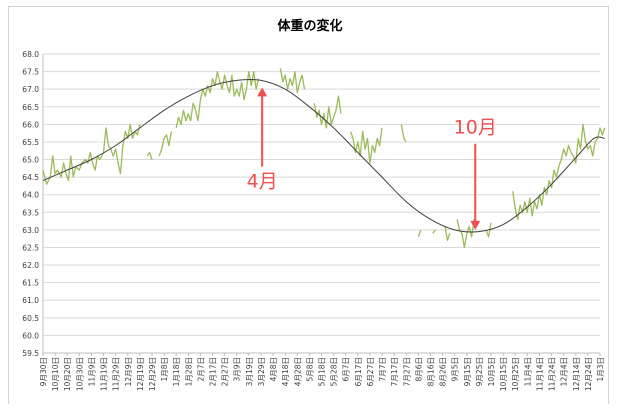 Image resolution: width=620 pixels, height=408 pixels. Describe the element at coordinates (30, 54) in the screenshot. I see `y-tick-label: 68.0` at that location.